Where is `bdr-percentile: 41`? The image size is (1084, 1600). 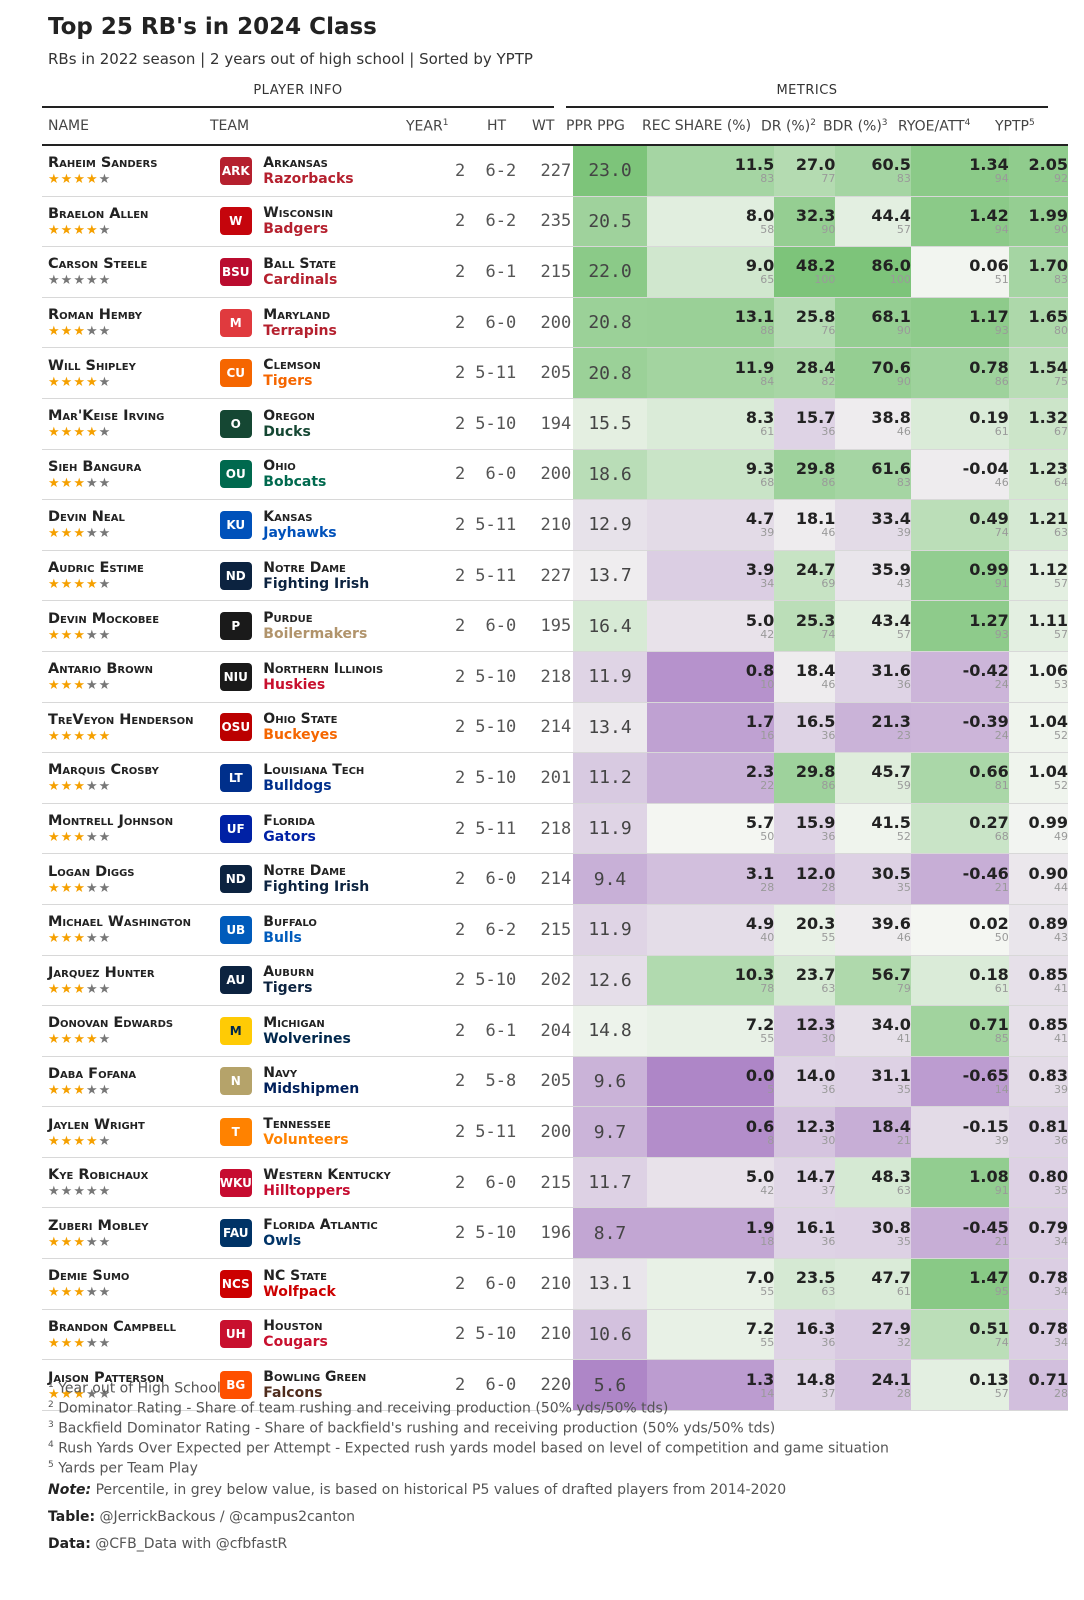 bdr-percentile: 41 is located at coordinates (903, 1039).